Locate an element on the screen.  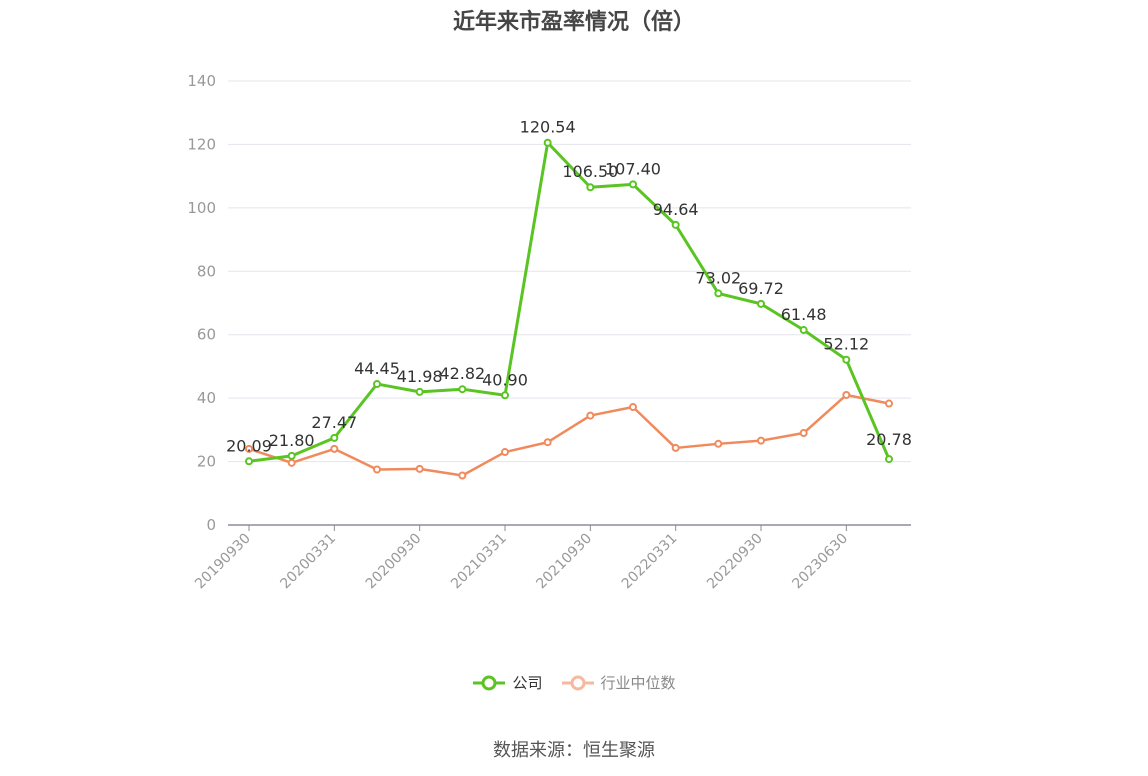
legend-company-label: 公司 is located at coordinates (527, 683).